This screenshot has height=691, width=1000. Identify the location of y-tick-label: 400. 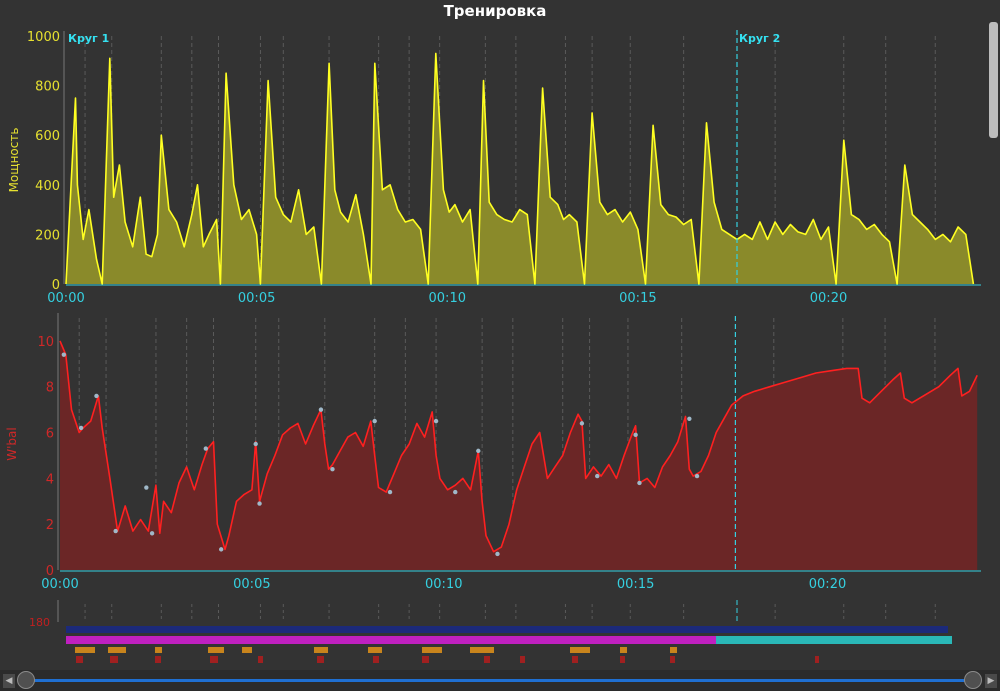
(47, 186).